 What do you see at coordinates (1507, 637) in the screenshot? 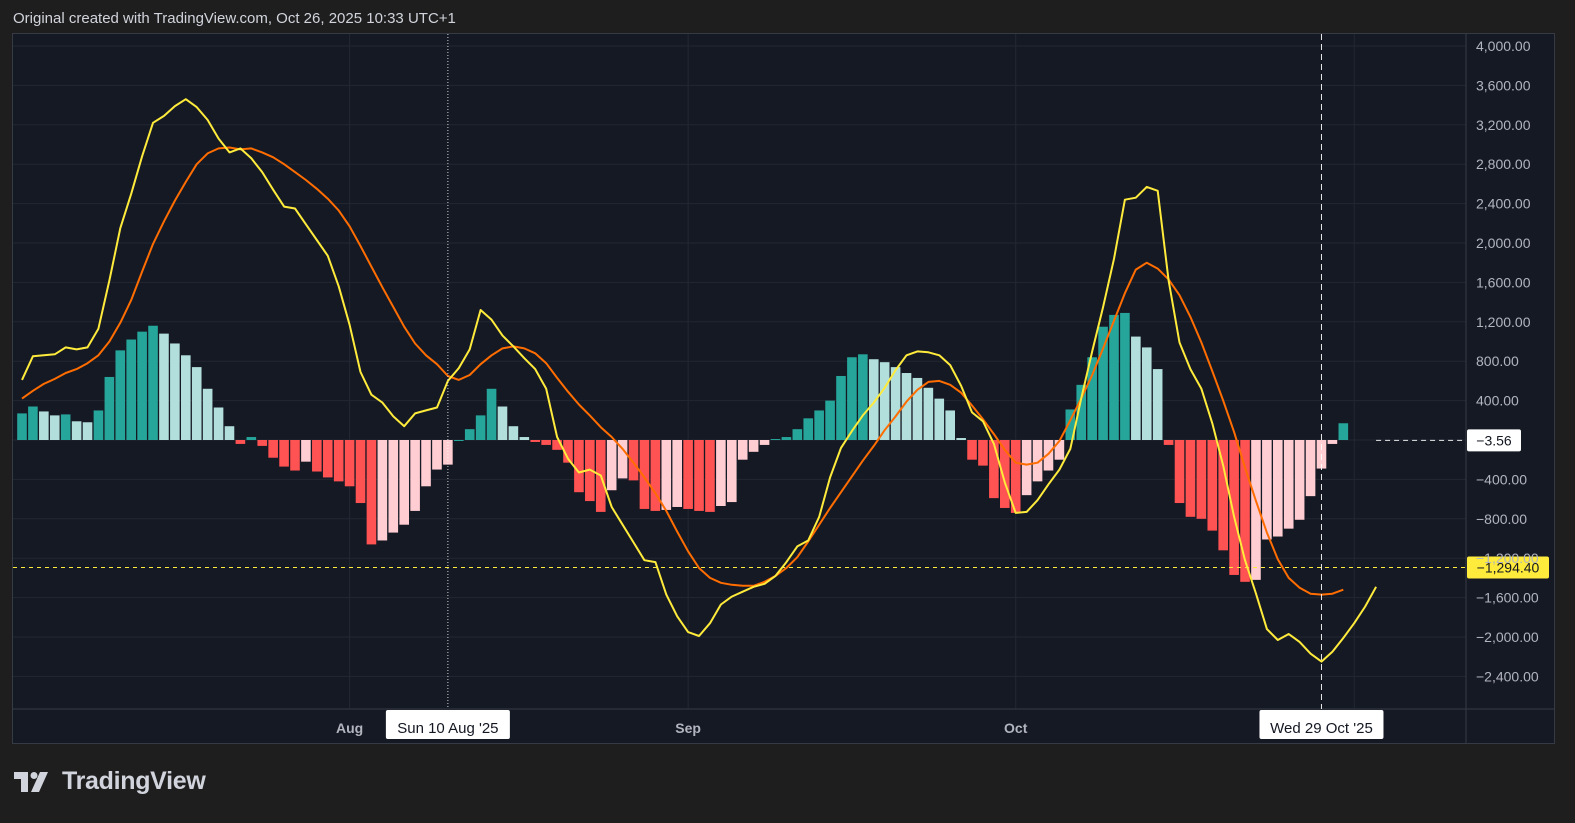
I see `y-tick-label: −2,000.00` at bounding box center [1507, 637].